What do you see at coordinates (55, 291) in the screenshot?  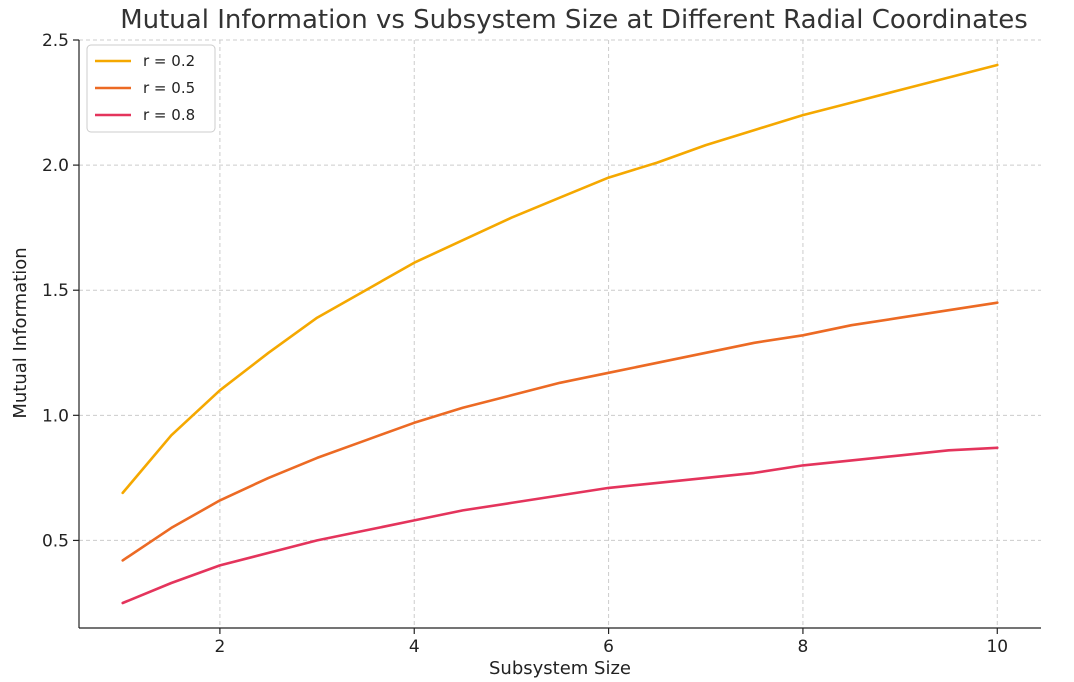 I see `y-tick-label: 1.5` at bounding box center [55, 291].